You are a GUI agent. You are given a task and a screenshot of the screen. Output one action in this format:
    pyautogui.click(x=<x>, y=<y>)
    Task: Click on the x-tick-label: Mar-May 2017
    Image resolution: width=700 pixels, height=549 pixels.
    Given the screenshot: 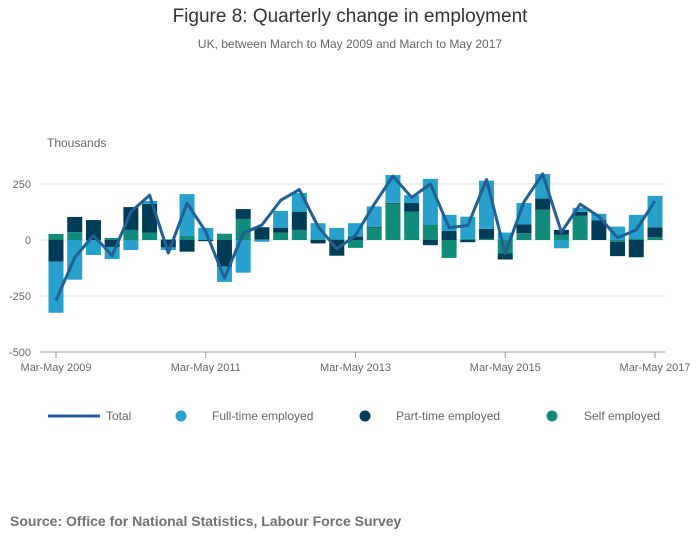 What is the action you would take?
    pyautogui.click(x=655, y=368)
    